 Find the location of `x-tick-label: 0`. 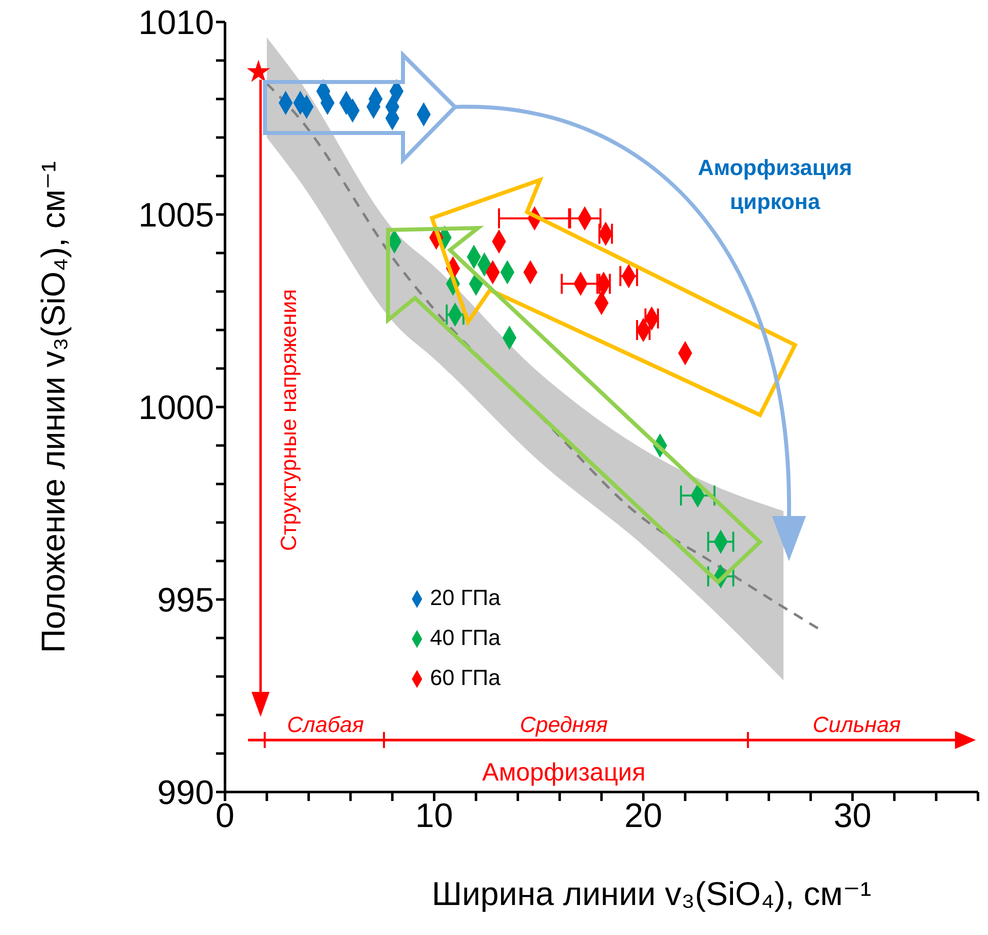

x-tick-label: 0 is located at coordinates (225, 816).